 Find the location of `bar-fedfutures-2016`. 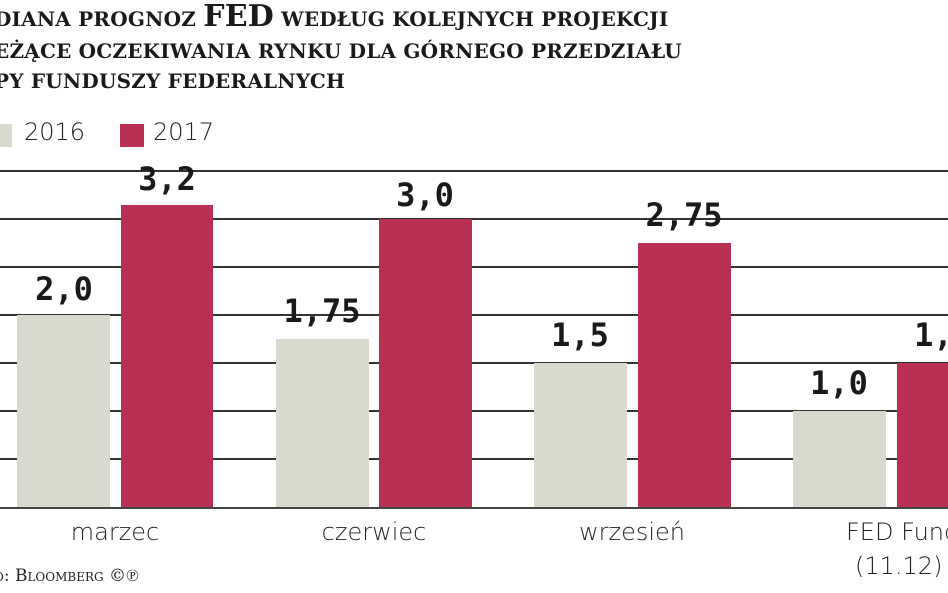

bar-fedfutures-2016 is located at coordinates (839, 460).